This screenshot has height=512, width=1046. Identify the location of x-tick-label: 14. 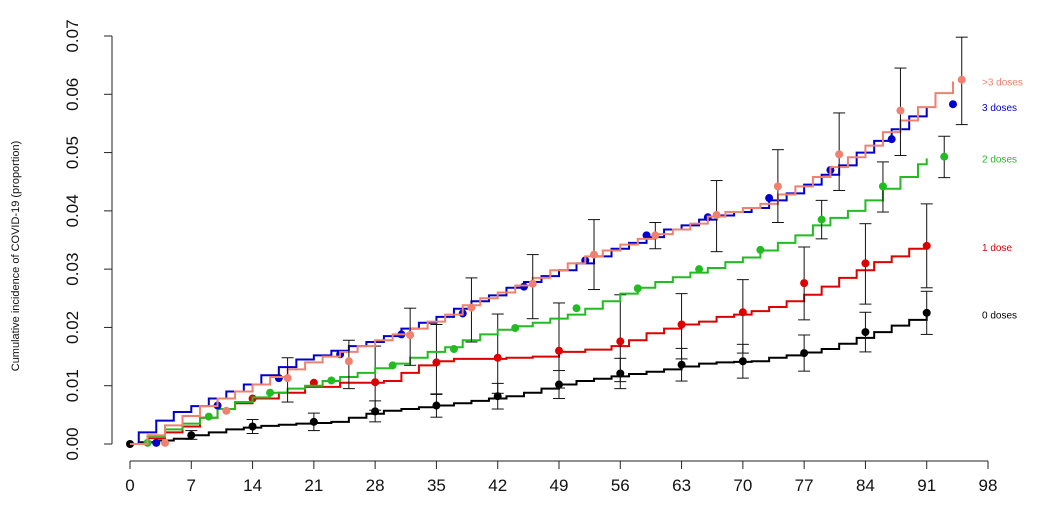
(252, 485).